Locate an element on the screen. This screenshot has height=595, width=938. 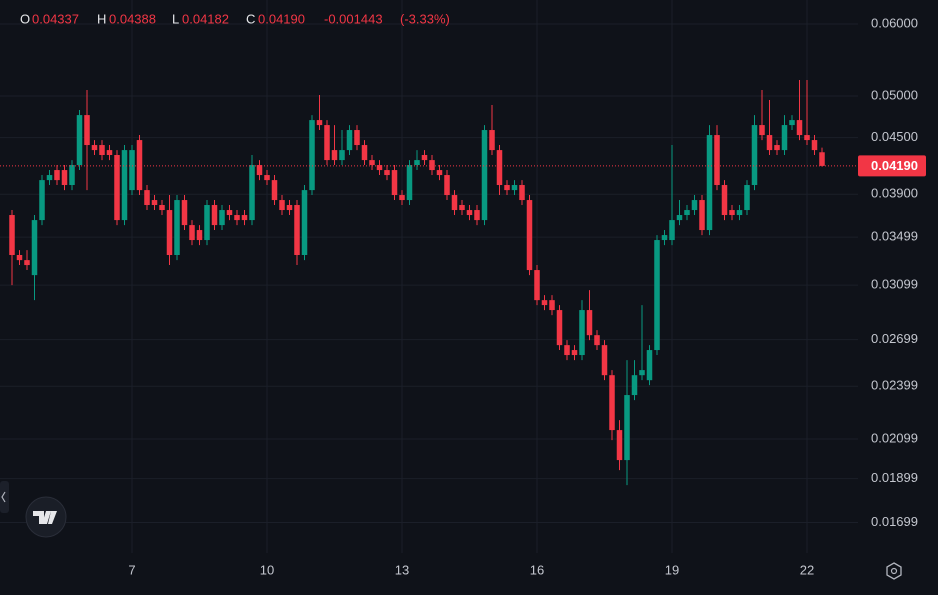
y-tick-label: 0.06000 is located at coordinates (894, 22).